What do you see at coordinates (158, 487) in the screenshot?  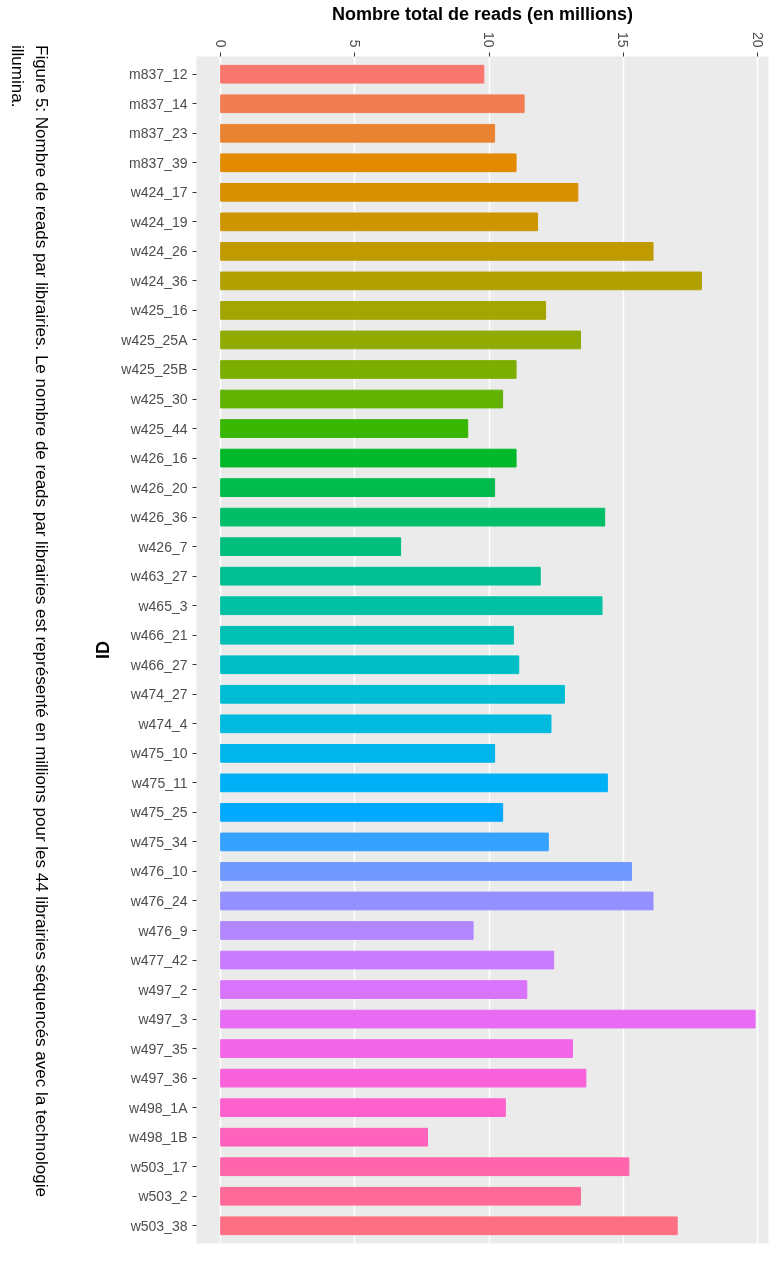 I see `y-tick-label: w426_20` at bounding box center [158, 487].